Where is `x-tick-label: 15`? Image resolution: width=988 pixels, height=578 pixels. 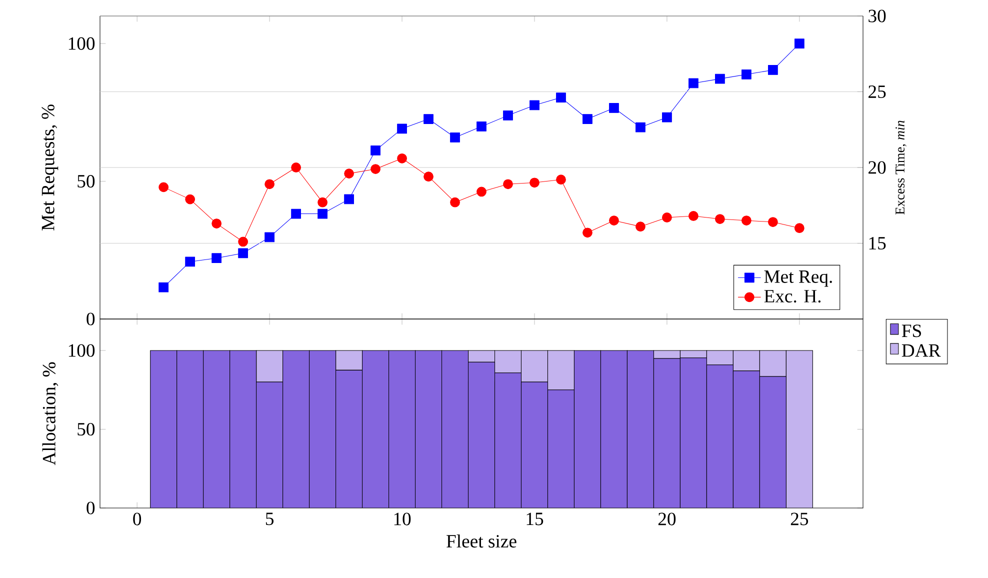
x-tick-label: 15 is located at coordinates (535, 519).